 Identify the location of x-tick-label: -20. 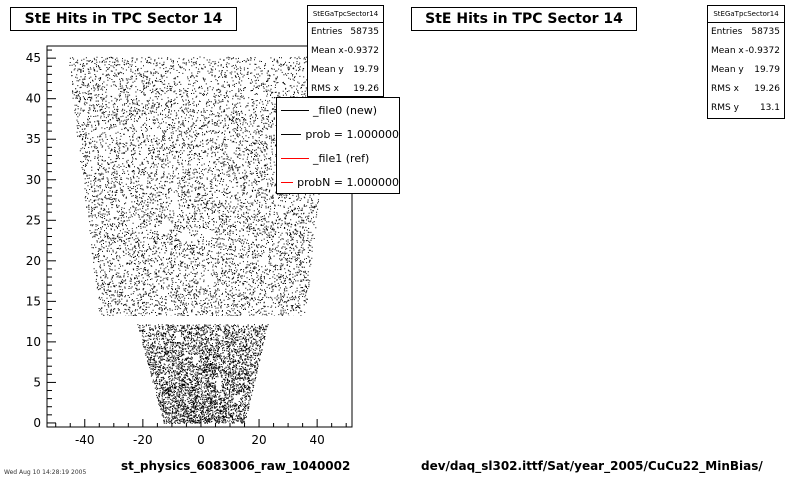
(143, 440).